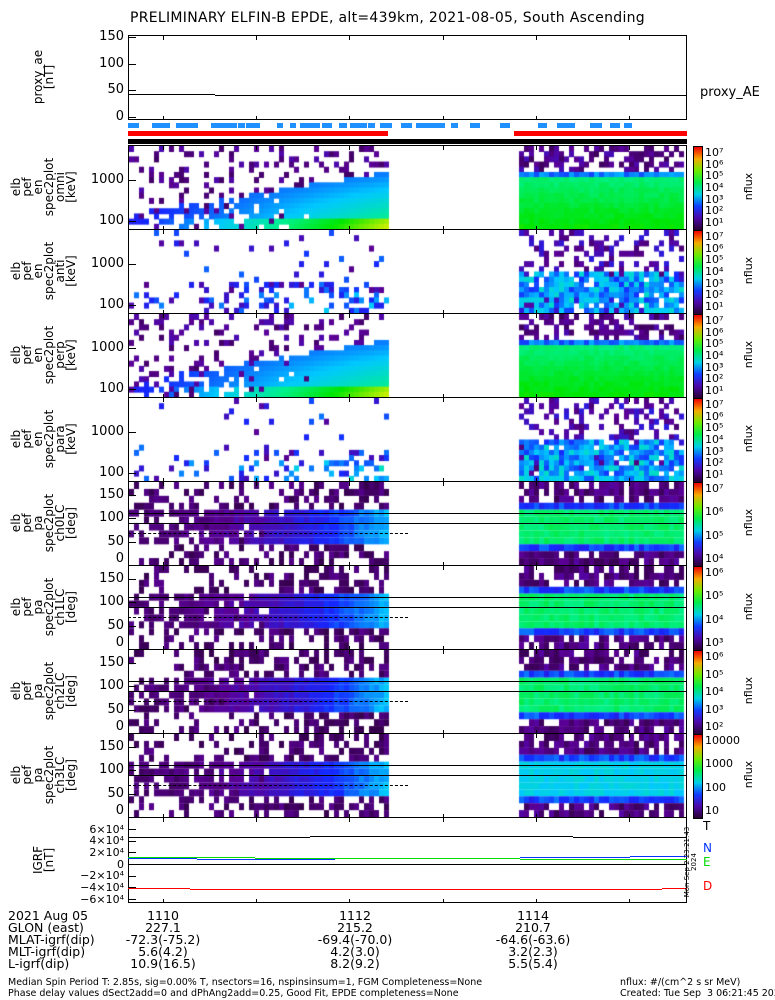 The width and height of the screenshot is (775, 1000). Describe the element at coordinates (407, 271) in the screenshot. I see `spectrogram-anti` at that location.